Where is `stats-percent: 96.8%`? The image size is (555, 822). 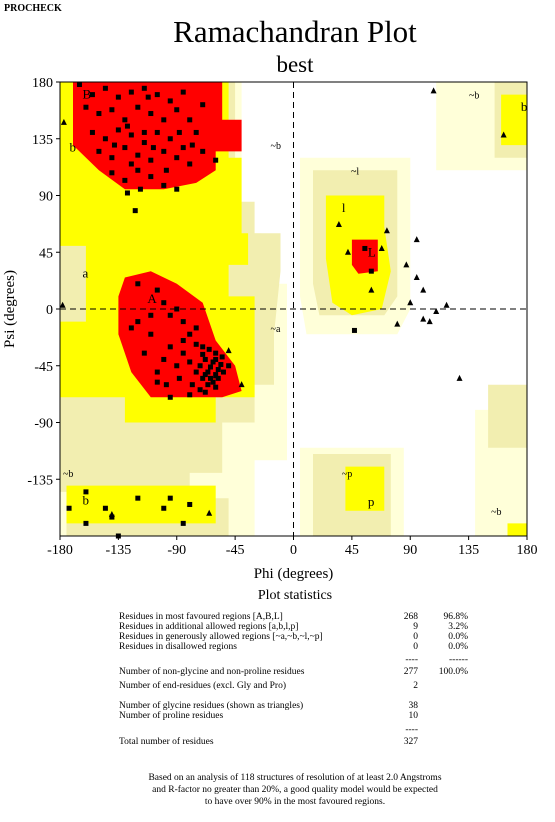
stats-percent: 96.8% is located at coordinates (455, 617).